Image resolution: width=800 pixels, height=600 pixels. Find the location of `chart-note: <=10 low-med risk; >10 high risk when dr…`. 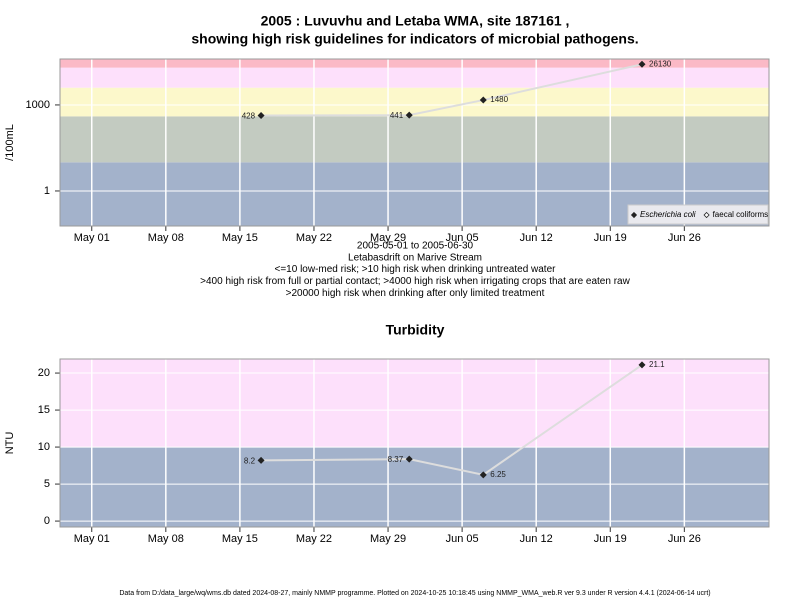

chart-note: <=10 low-med risk; >10 high risk when dr… is located at coordinates (416, 269).